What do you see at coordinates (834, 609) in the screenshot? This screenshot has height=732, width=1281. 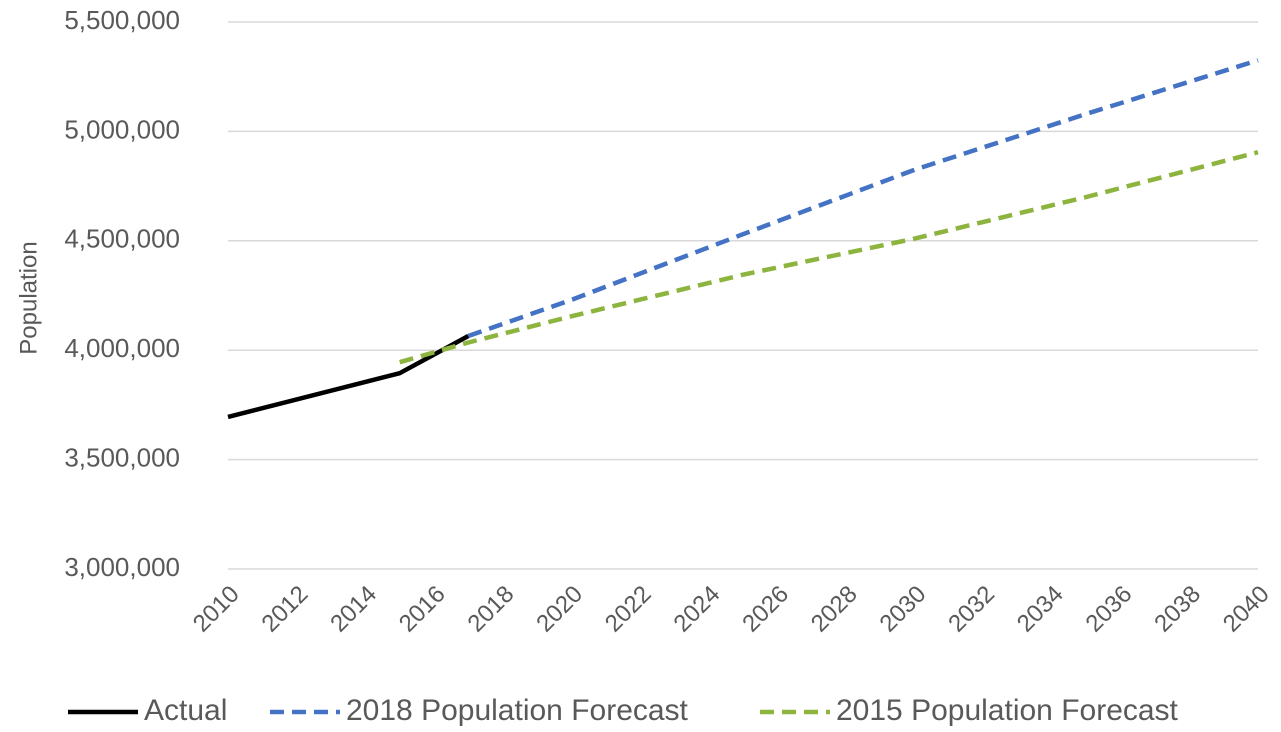 I see `x-tick-label: 2028` at bounding box center [834, 609].